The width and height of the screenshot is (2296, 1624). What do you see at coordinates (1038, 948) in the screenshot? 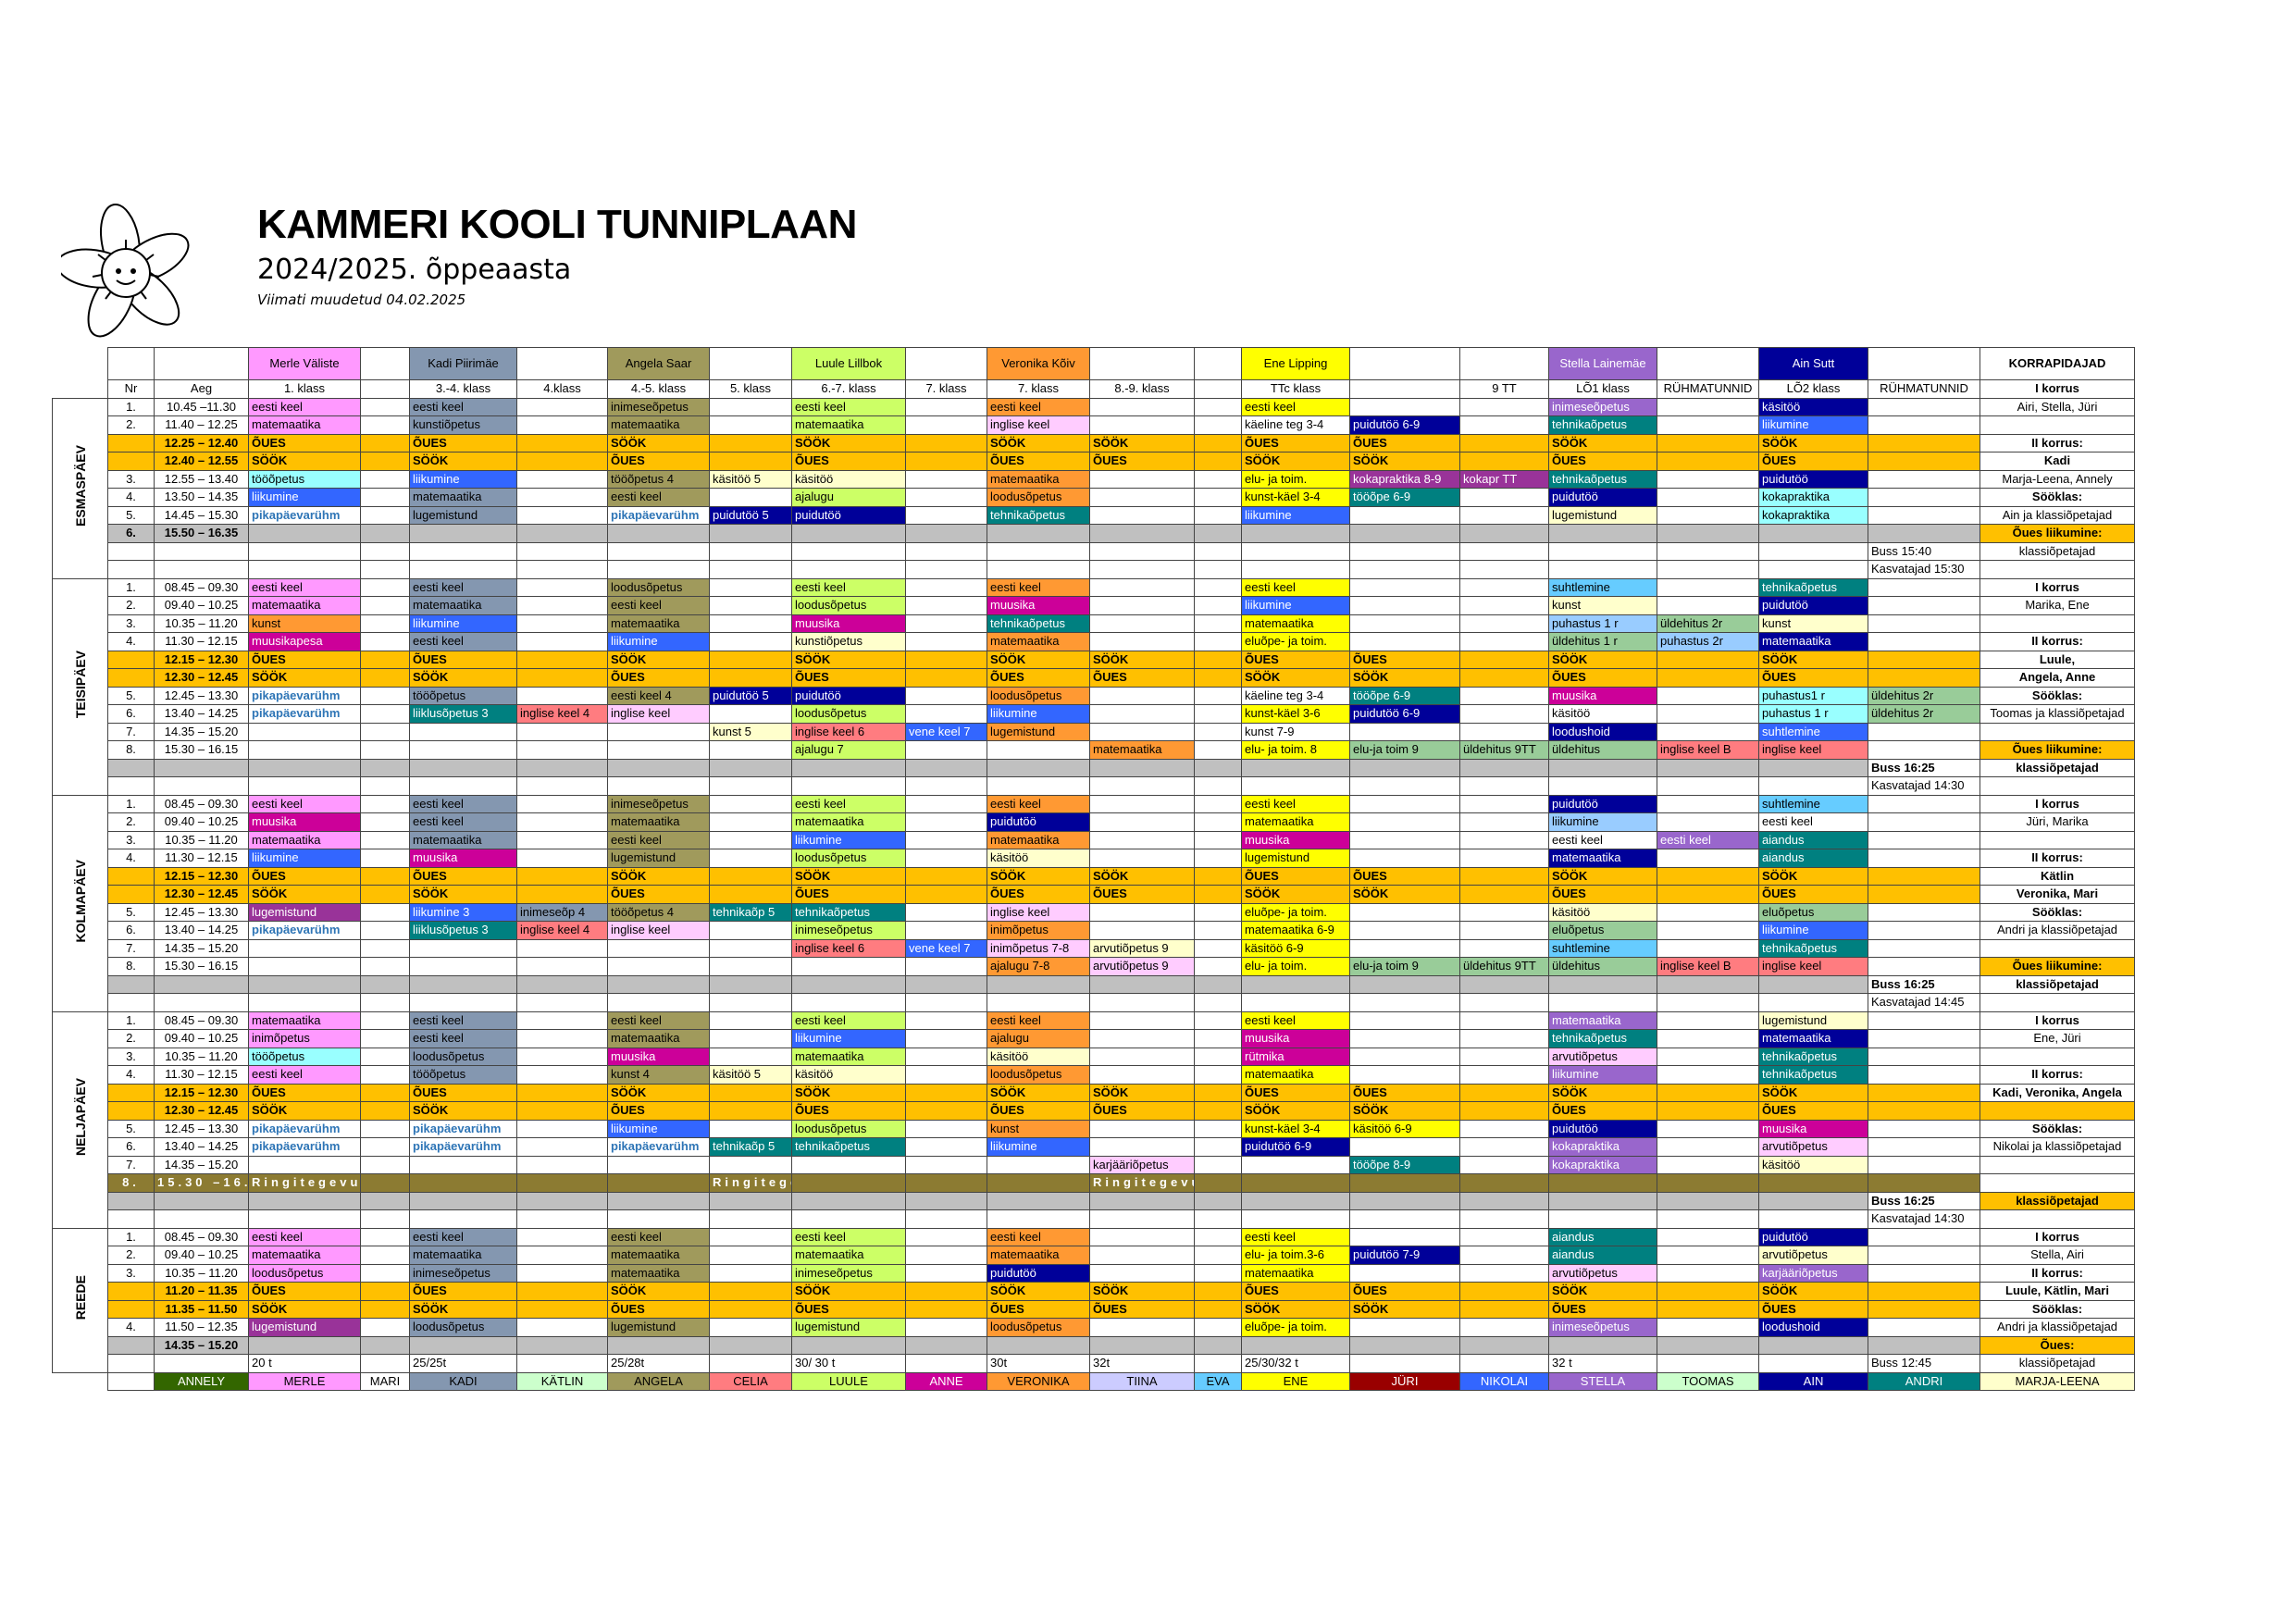
I see `cell: inimõpetus 7-8` at bounding box center [1038, 948].